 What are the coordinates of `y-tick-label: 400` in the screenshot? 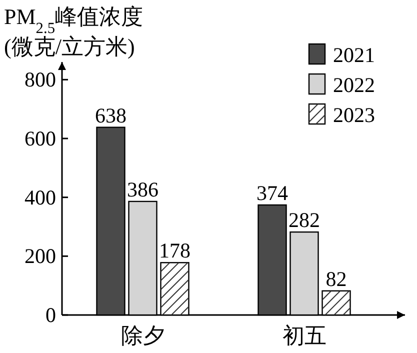 It's located at (40, 197).